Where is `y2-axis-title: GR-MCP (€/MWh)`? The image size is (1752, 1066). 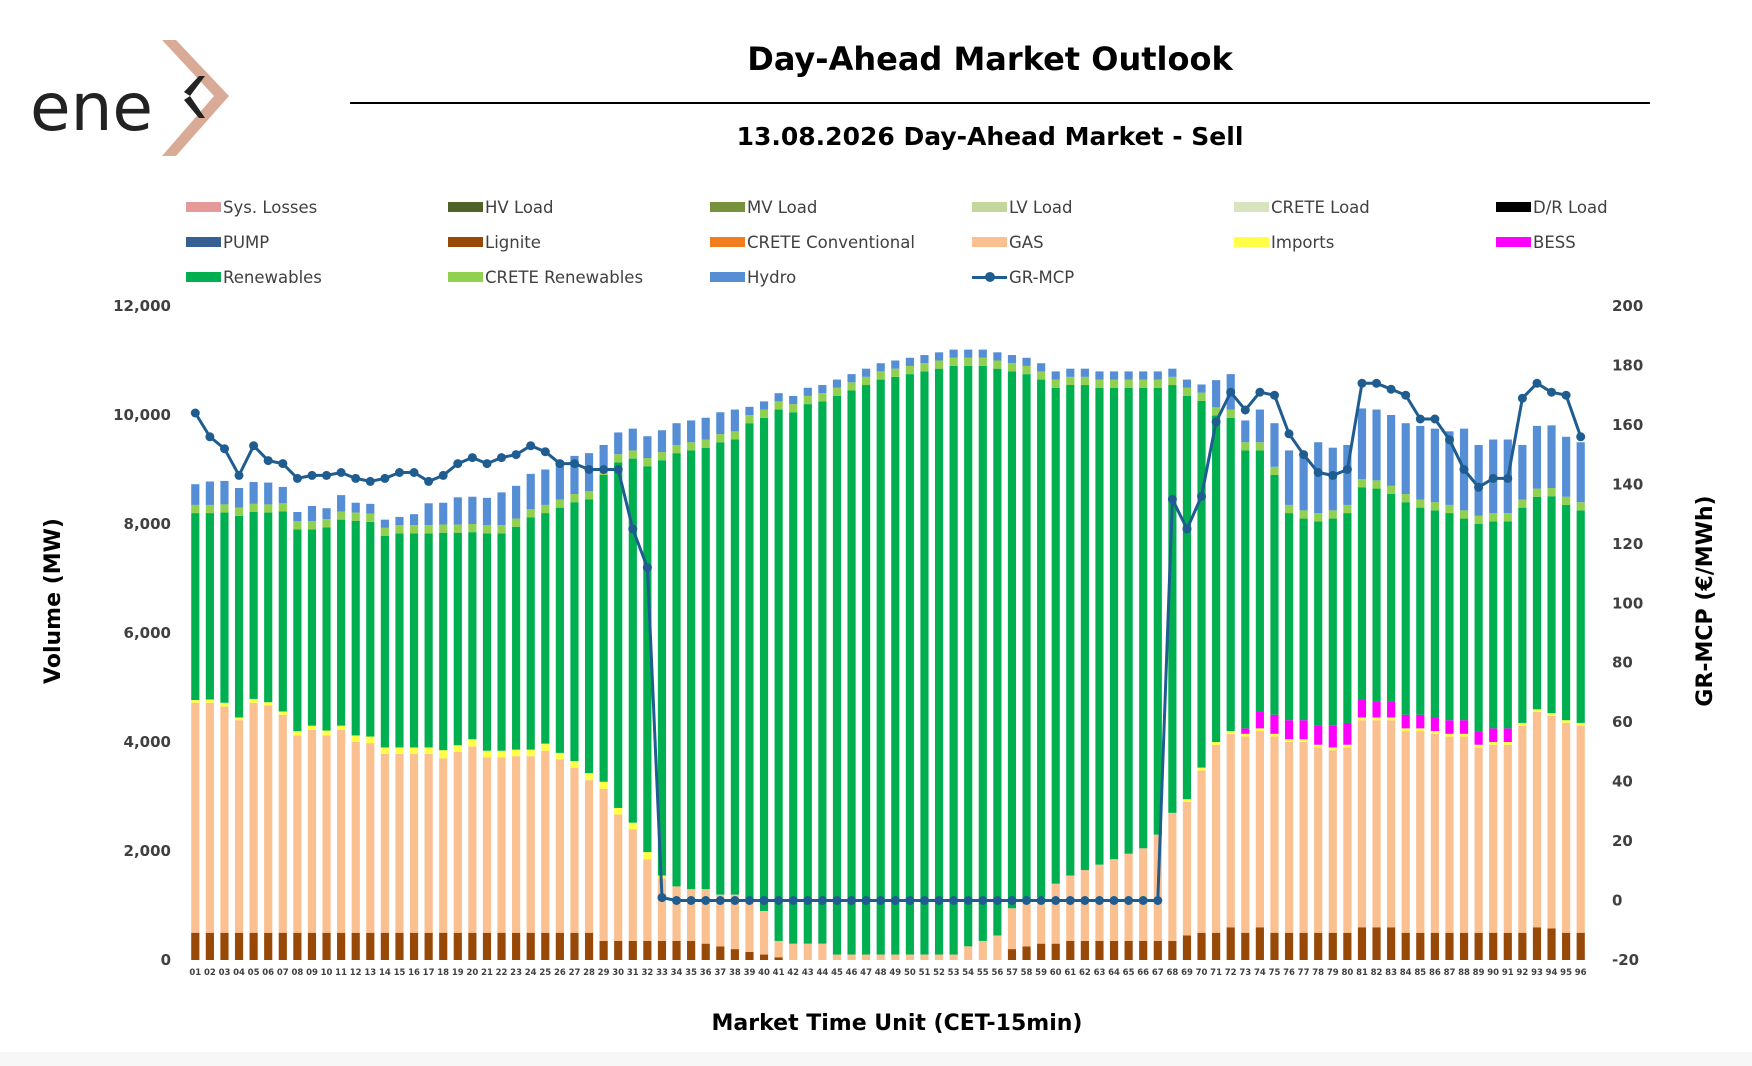 y2-axis-title: GR-MCP (€/MWh) is located at coordinates (1705, 600).